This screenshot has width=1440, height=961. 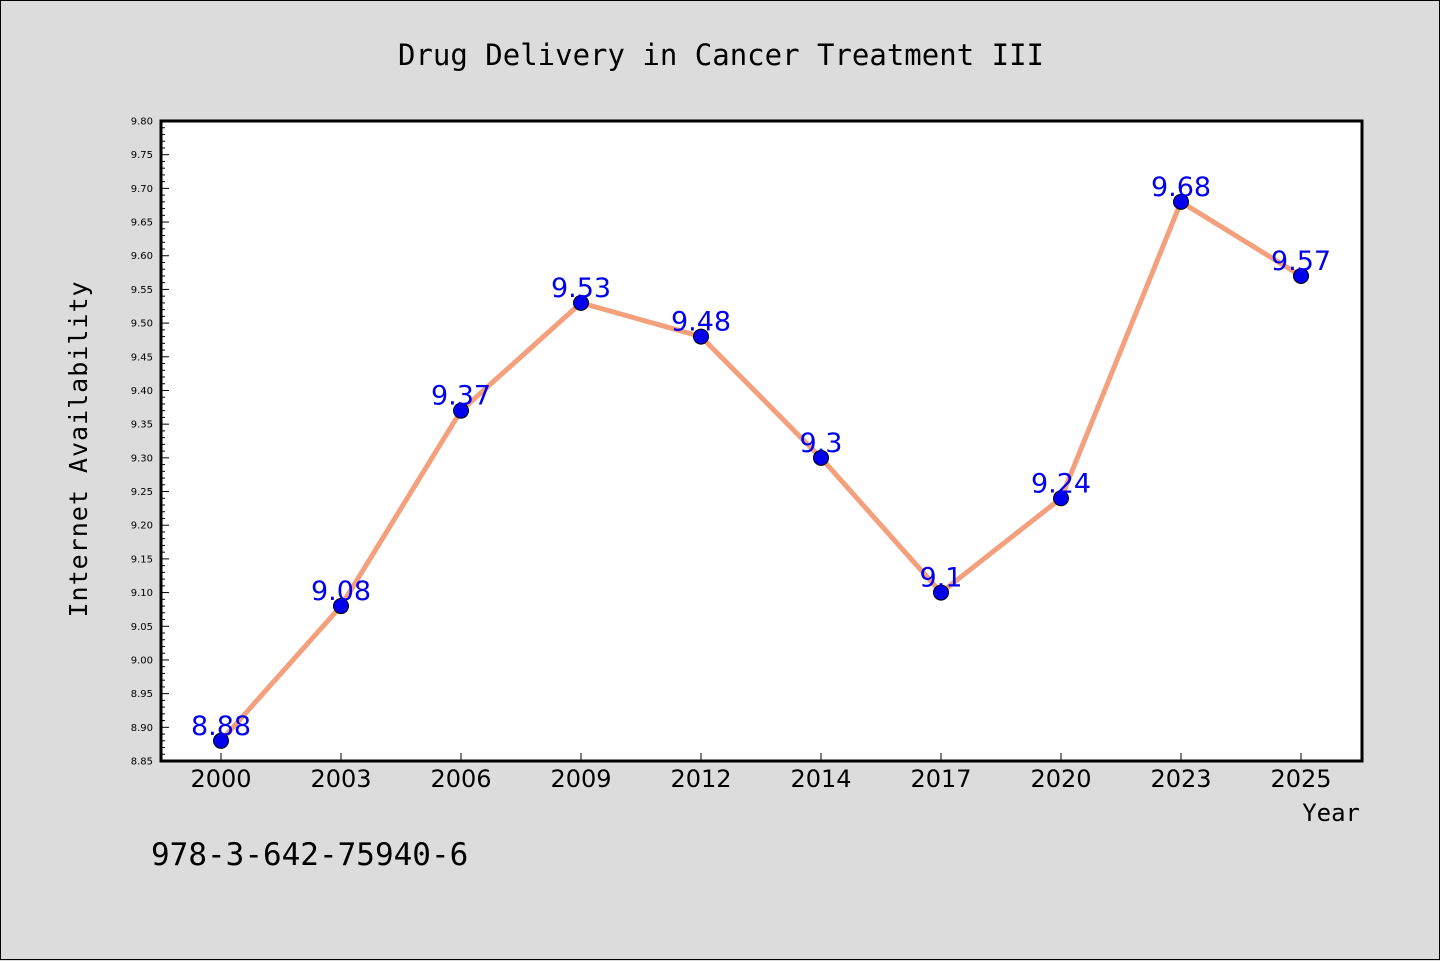 What do you see at coordinates (142, 324) in the screenshot?
I see `y-tick-label: 9.50` at bounding box center [142, 324].